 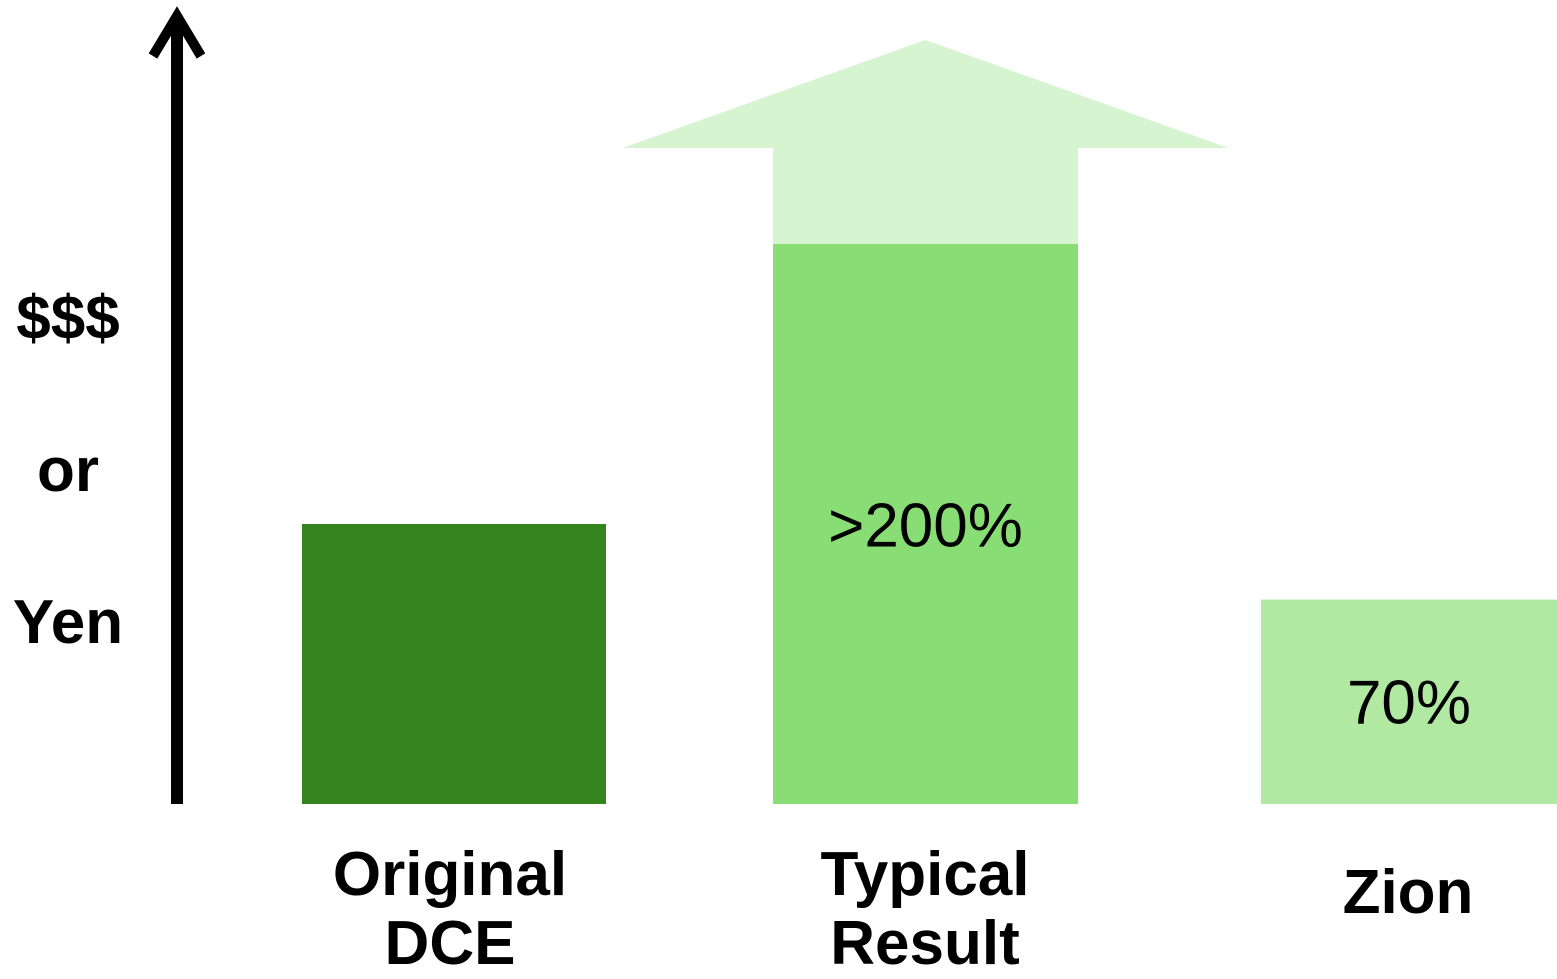 What do you see at coordinates (177, 32) in the screenshot?
I see `y-axis-arrowhead` at bounding box center [177, 32].